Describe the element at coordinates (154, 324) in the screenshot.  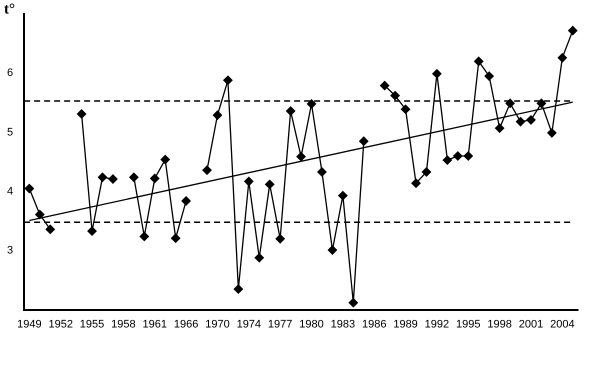
I see `x-tick-label: 1961` at that location.